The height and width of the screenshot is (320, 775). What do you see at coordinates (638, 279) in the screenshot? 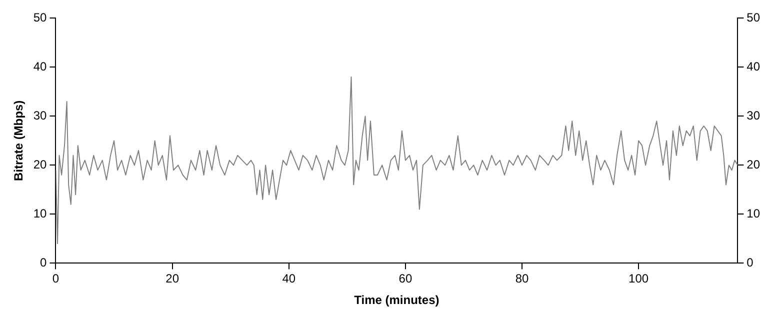
I see `x-tick-label: 100` at bounding box center [638, 279].